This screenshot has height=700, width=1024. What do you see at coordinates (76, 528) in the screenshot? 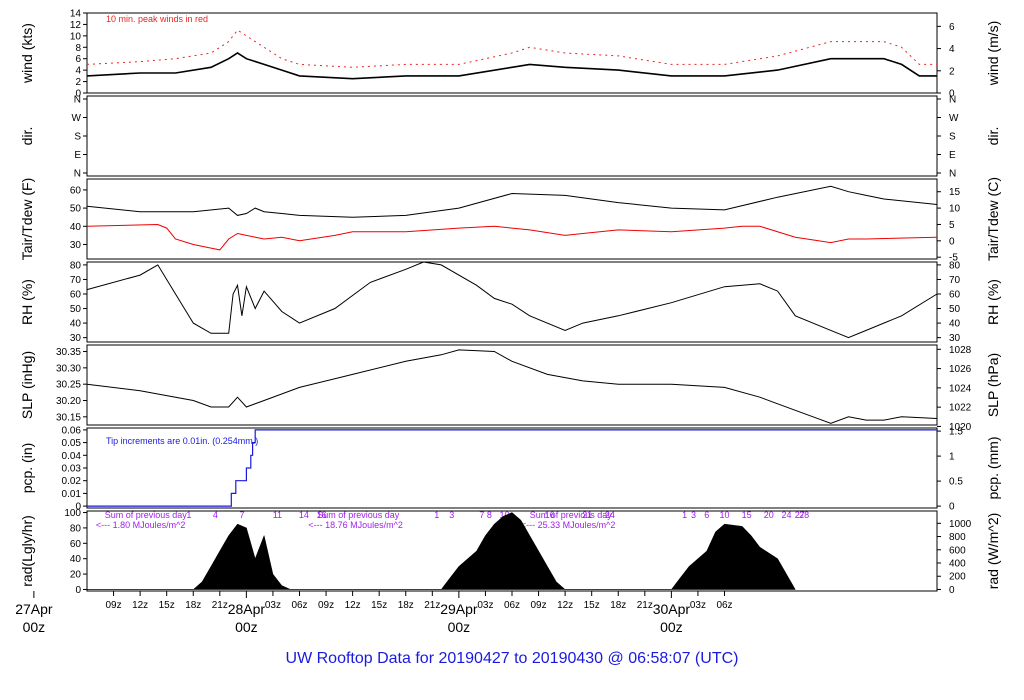
I see `rad-left-tick-label: 80` at bounding box center [76, 528].